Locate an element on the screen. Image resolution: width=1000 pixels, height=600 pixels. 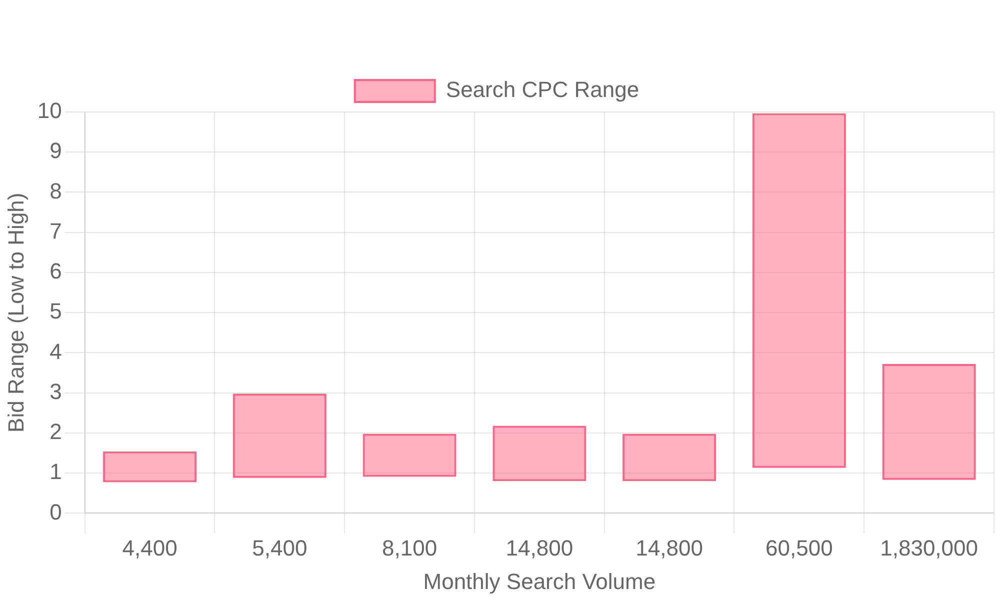
y-tick-label: 9 is located at coordinates (56, 151).